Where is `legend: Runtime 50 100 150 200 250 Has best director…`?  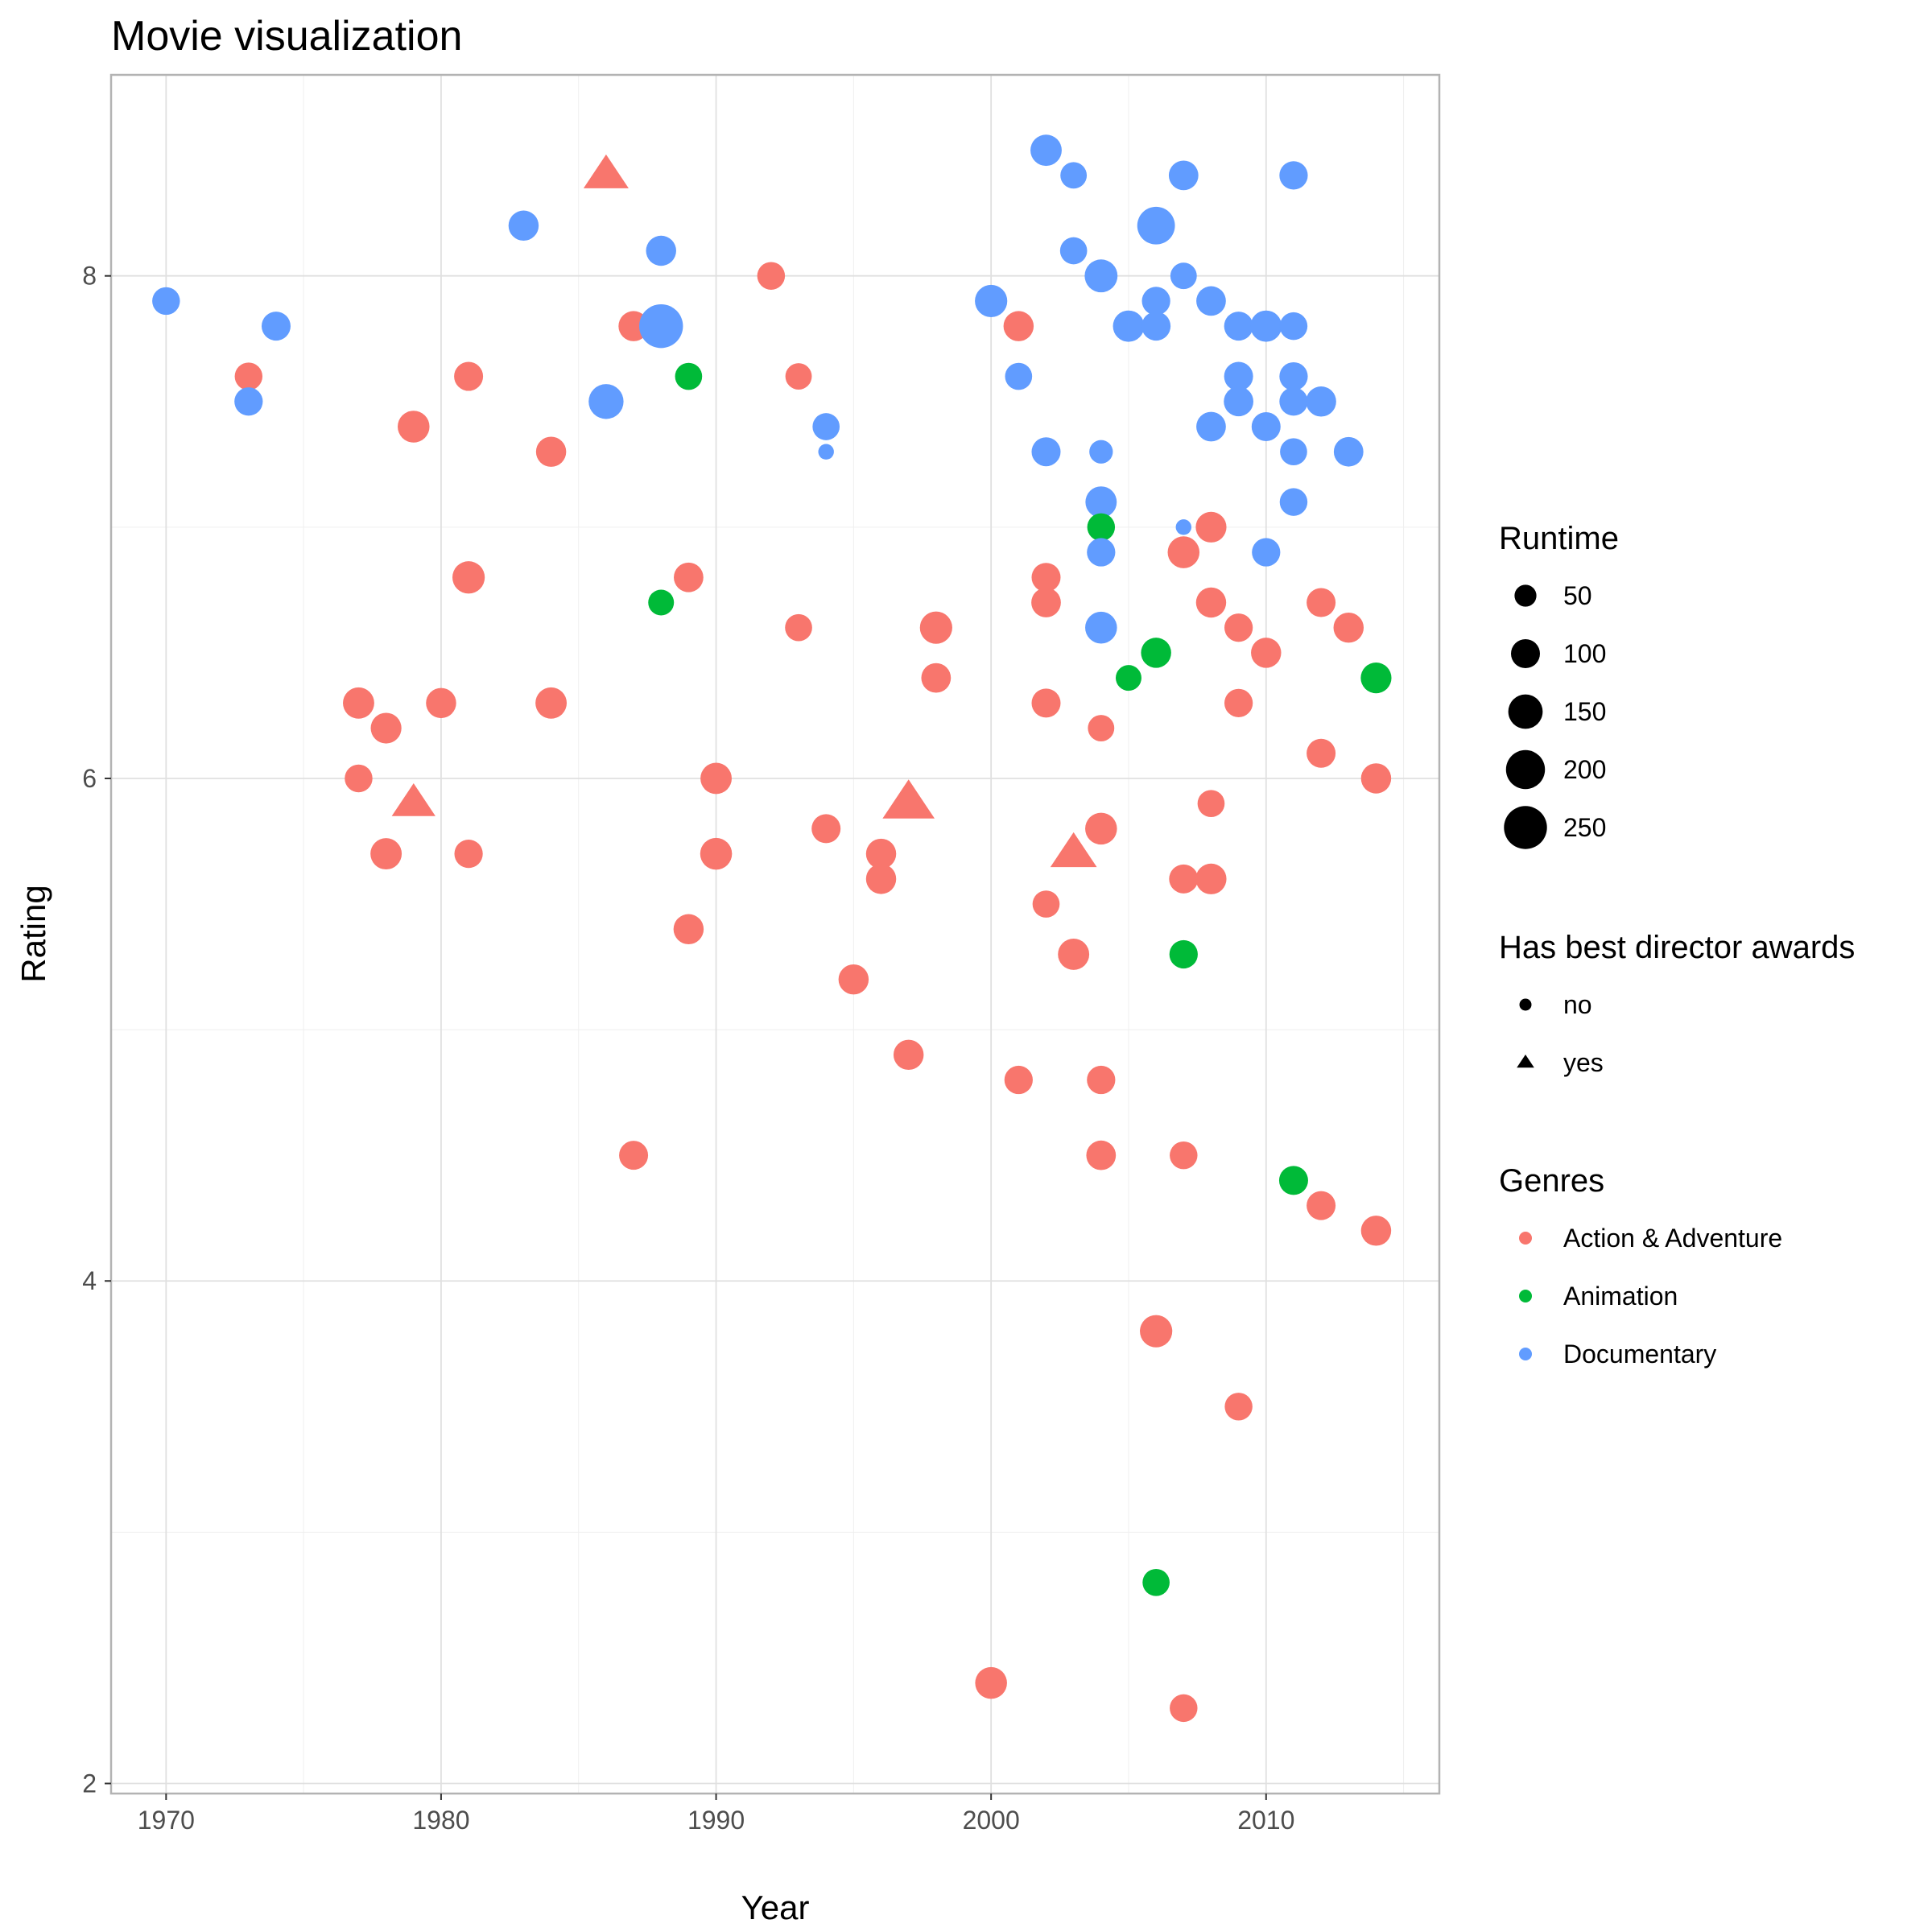 legend: Runtime 50 100 150 200 250 Has best director… is located at coordinates (1677, 944).